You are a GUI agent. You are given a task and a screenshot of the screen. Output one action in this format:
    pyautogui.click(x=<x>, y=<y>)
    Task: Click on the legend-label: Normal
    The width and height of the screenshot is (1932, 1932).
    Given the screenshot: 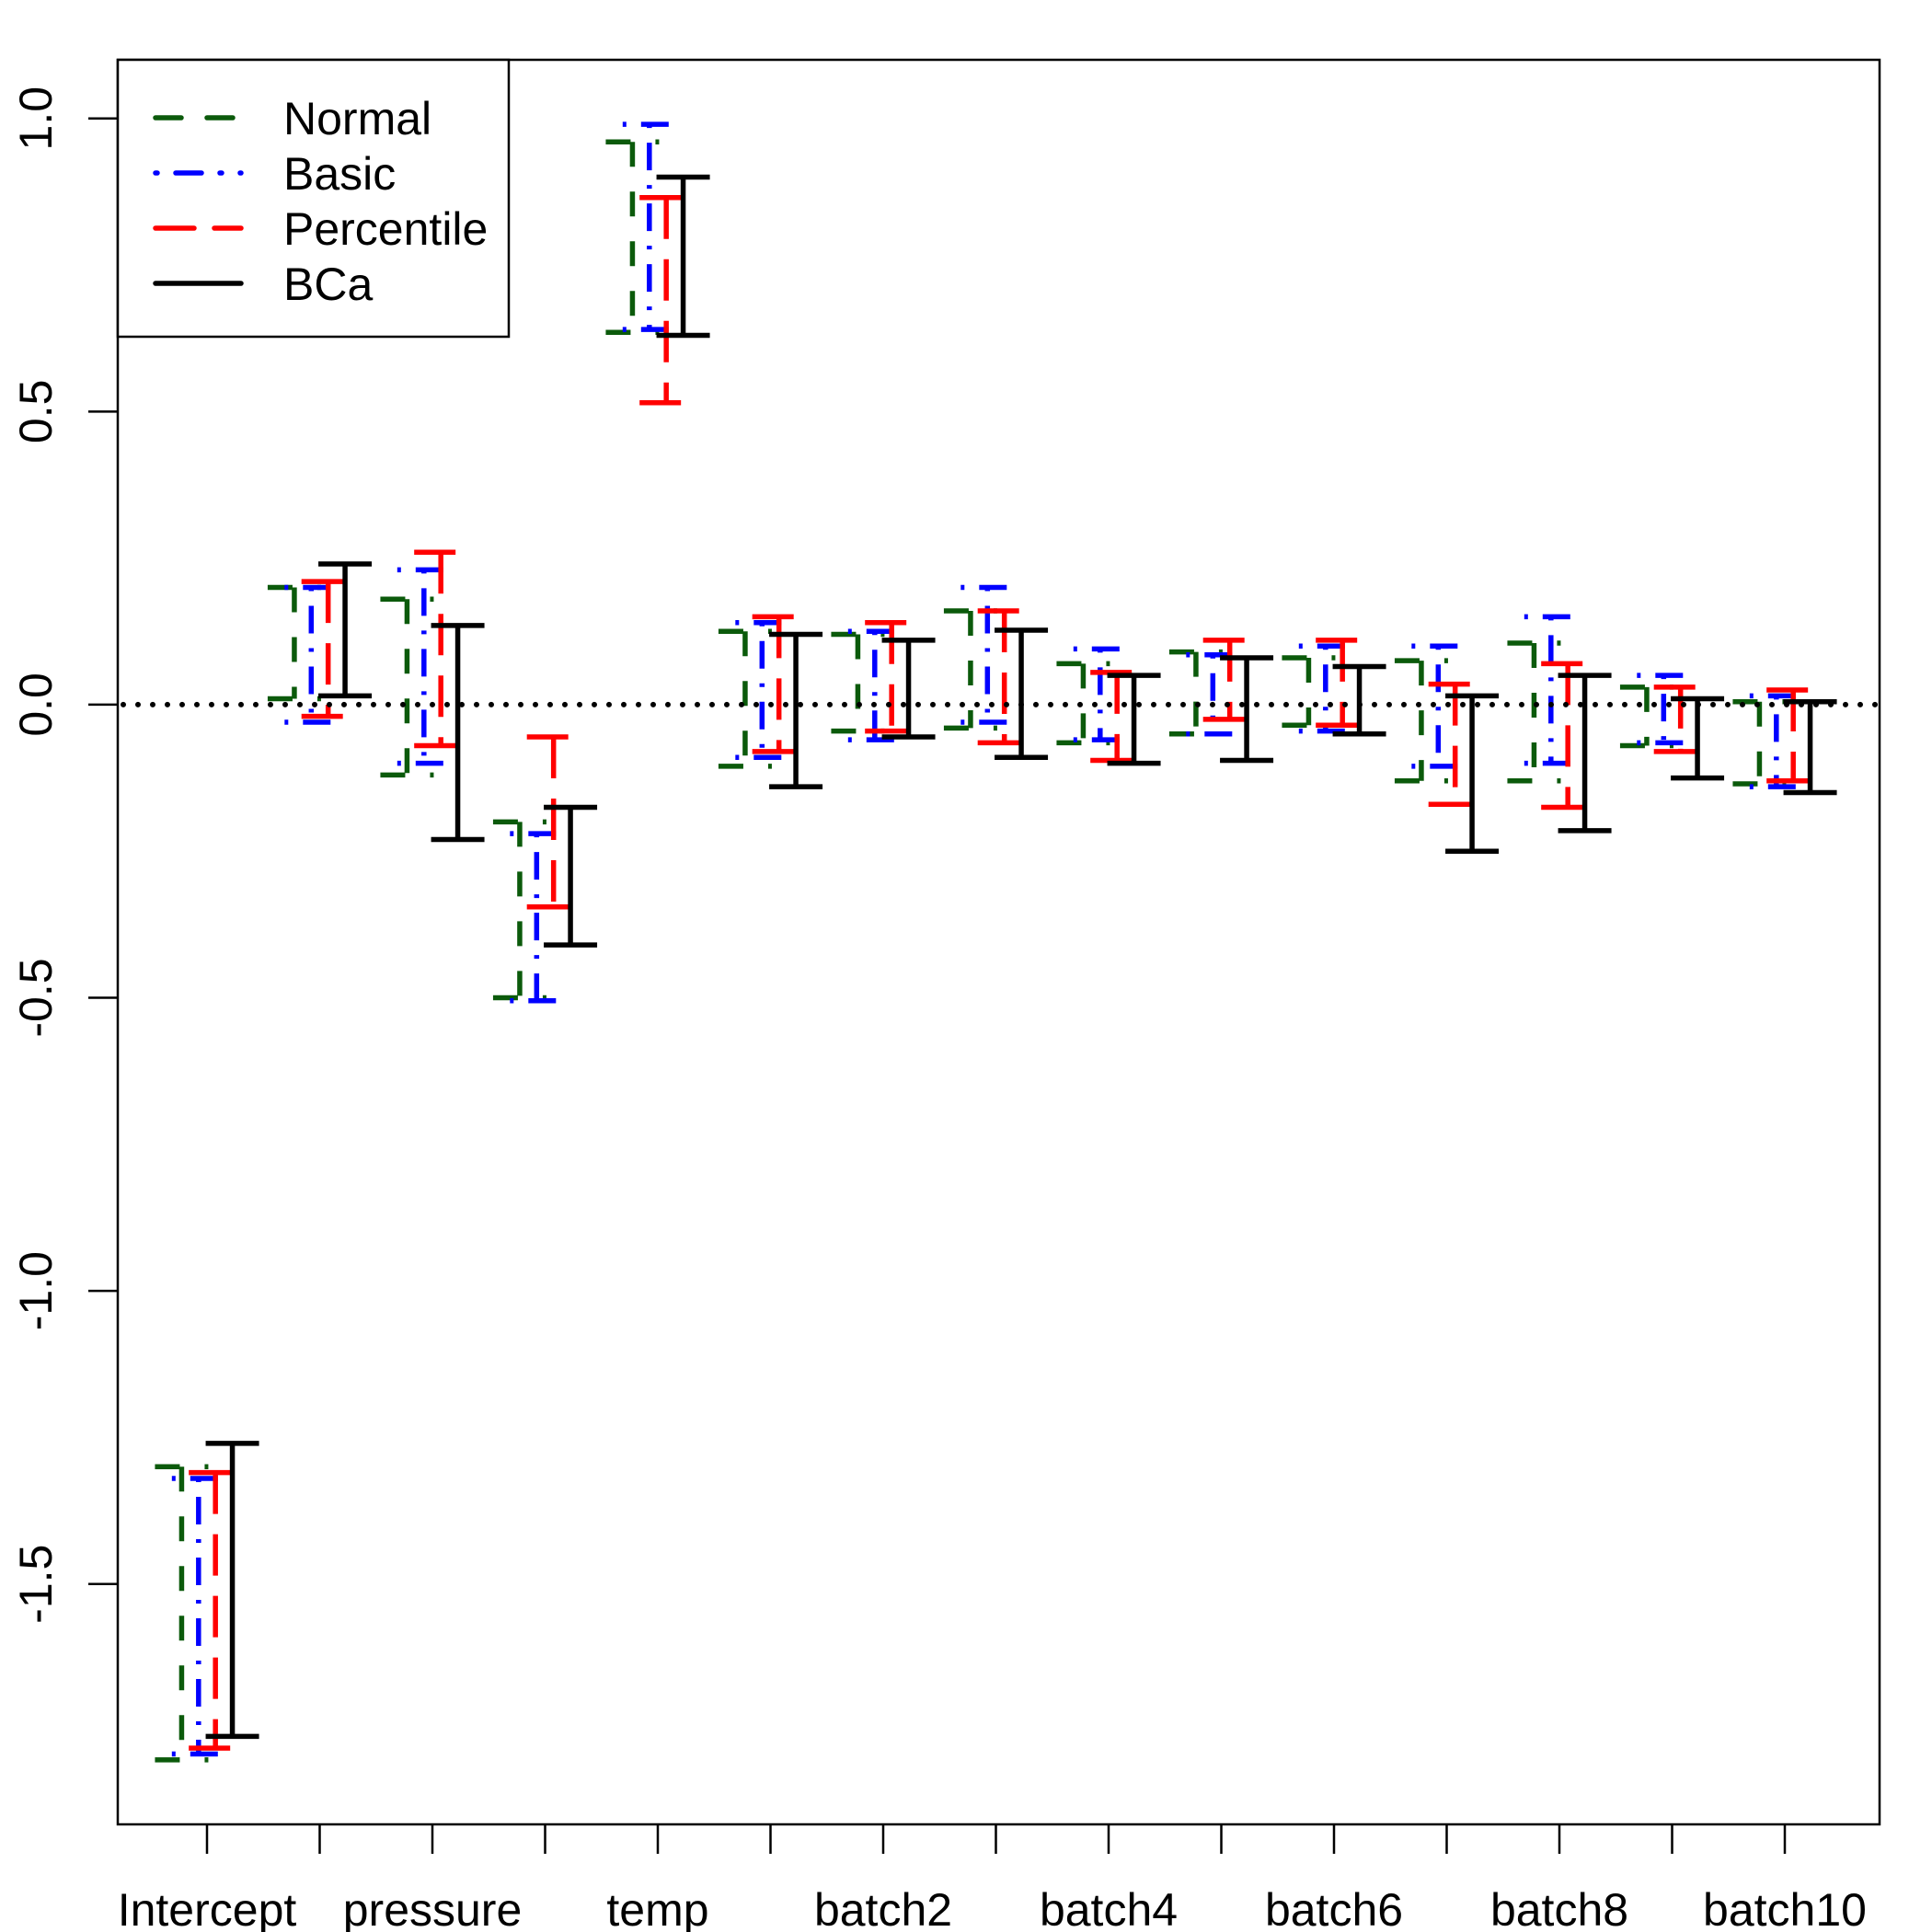 What is the action you would take?
    pyautogui.click(x=357, y=118)
    